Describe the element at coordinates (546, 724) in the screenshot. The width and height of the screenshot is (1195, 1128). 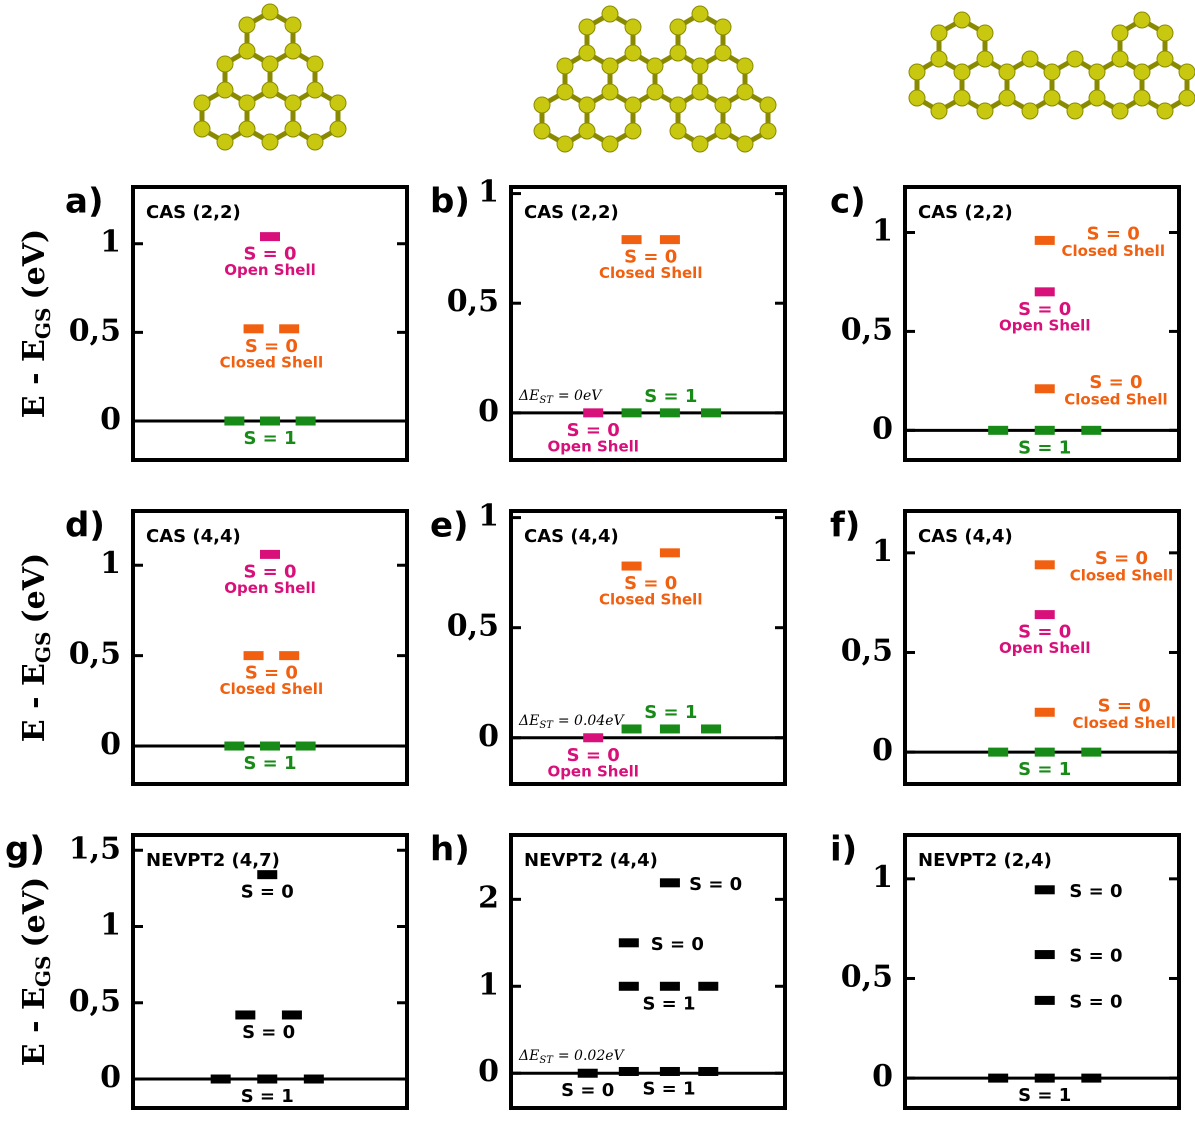
I see `note-sub: ST` at that location.